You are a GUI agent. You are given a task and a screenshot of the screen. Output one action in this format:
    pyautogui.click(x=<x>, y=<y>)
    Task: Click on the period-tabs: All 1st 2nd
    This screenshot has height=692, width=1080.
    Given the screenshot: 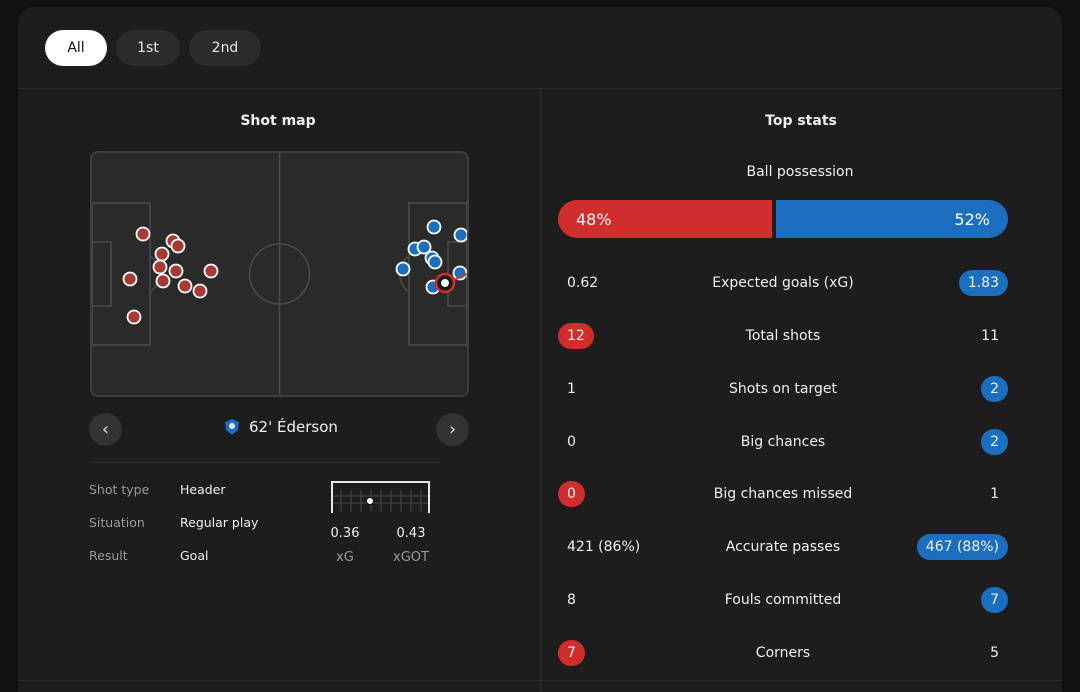 What is the action you would take?
    pyautogui.click(x=157, y=48)
    